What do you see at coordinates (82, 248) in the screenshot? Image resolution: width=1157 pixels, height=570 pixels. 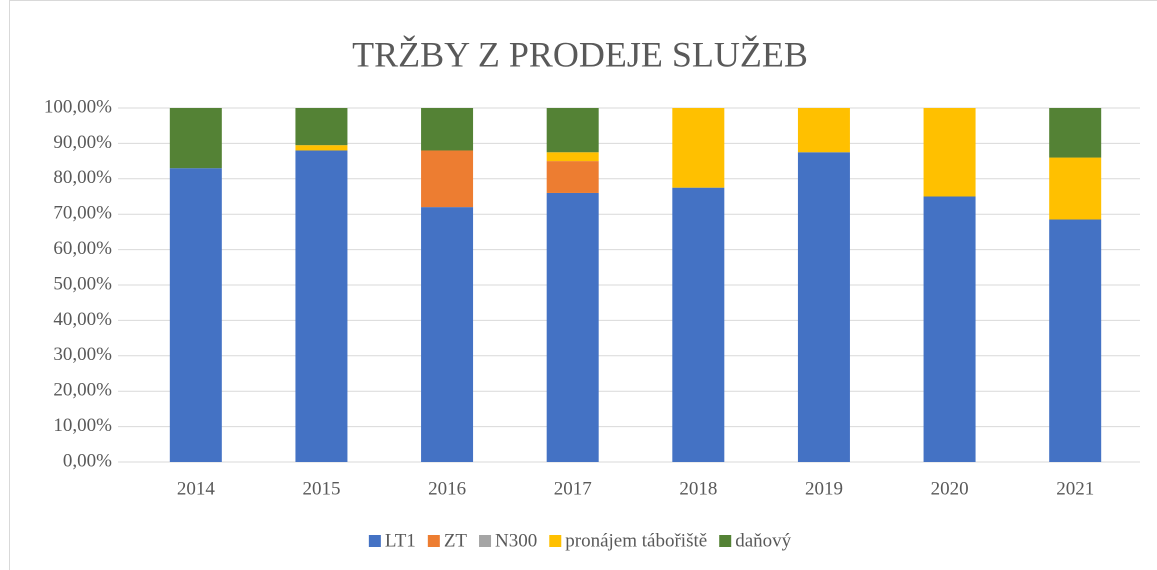 I see `y-tick-label: 60,00%` at bounding box center [82, 248].